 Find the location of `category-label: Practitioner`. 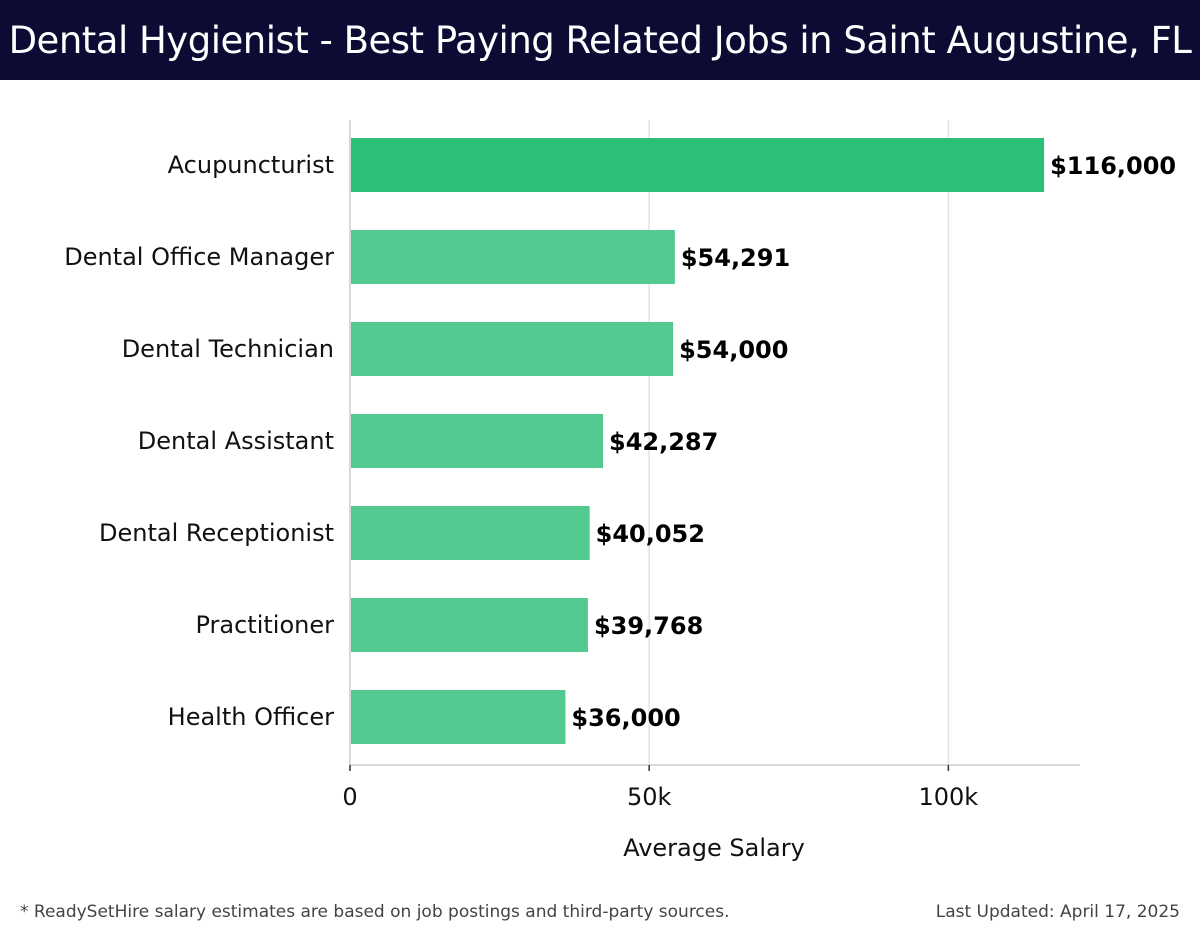

category-label: Practitioner is located at coordinates (264, 625).